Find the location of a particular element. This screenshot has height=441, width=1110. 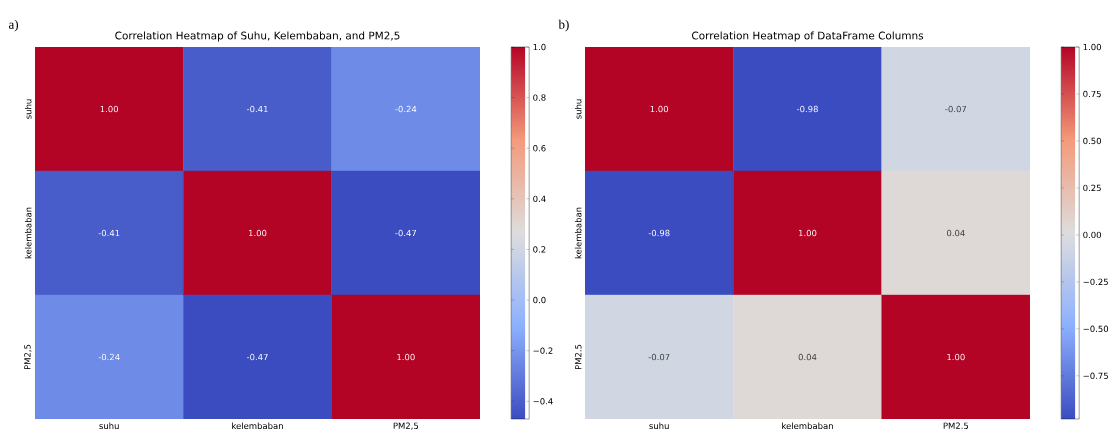

text: b) is located at coordinates (563, 25).